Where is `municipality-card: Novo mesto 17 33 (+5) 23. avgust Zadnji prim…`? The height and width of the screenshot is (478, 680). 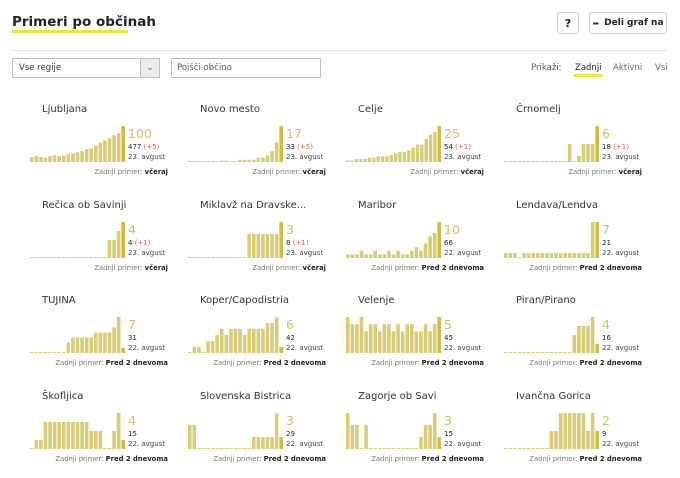 municipality-card: Novo mesto 17 33 (+5) 23. avgust Zadnji prim… is located at coordinates (263, 149).